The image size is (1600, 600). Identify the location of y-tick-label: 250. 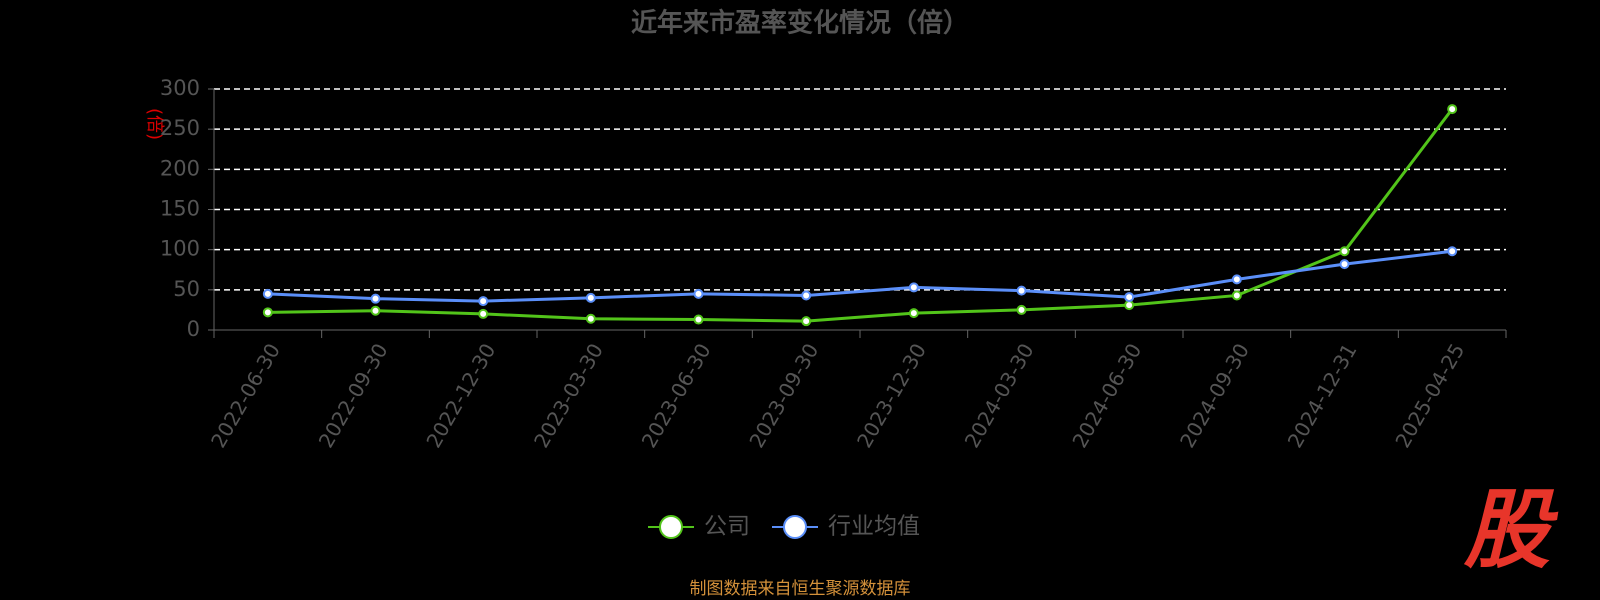
(180, 128).